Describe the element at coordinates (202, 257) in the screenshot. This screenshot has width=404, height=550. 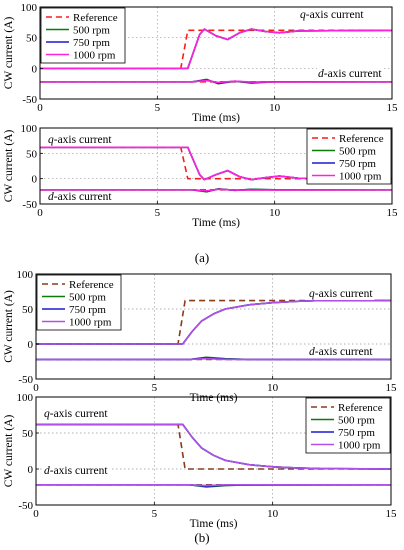
I see `part-label-a: (a)` at that location.